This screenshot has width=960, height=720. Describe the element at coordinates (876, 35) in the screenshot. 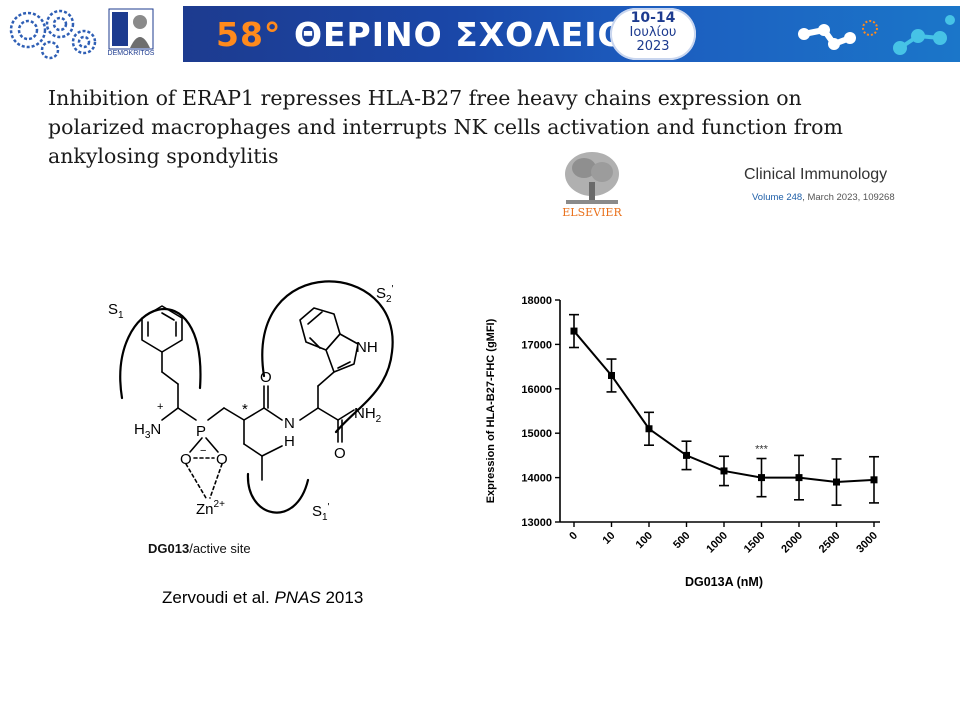

I see `molecule-decoration-icon` at that location.